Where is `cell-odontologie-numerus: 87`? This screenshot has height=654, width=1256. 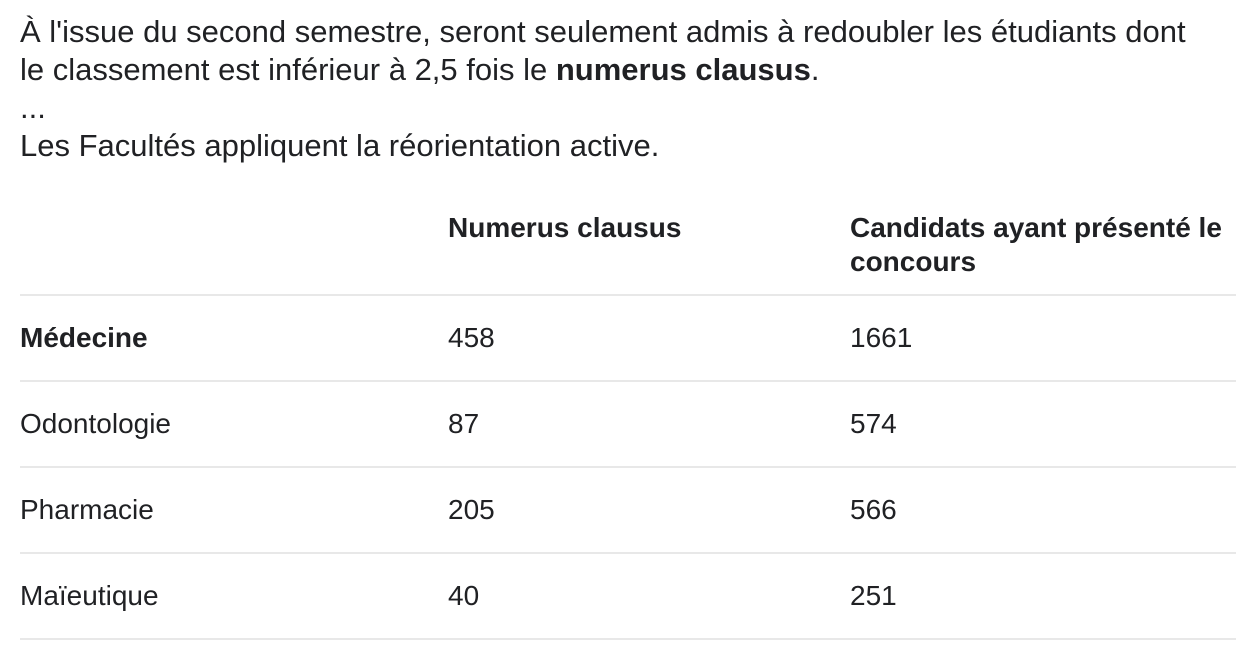 cell-odontologie-numerus: 87 is located at coordinates (649, 424).